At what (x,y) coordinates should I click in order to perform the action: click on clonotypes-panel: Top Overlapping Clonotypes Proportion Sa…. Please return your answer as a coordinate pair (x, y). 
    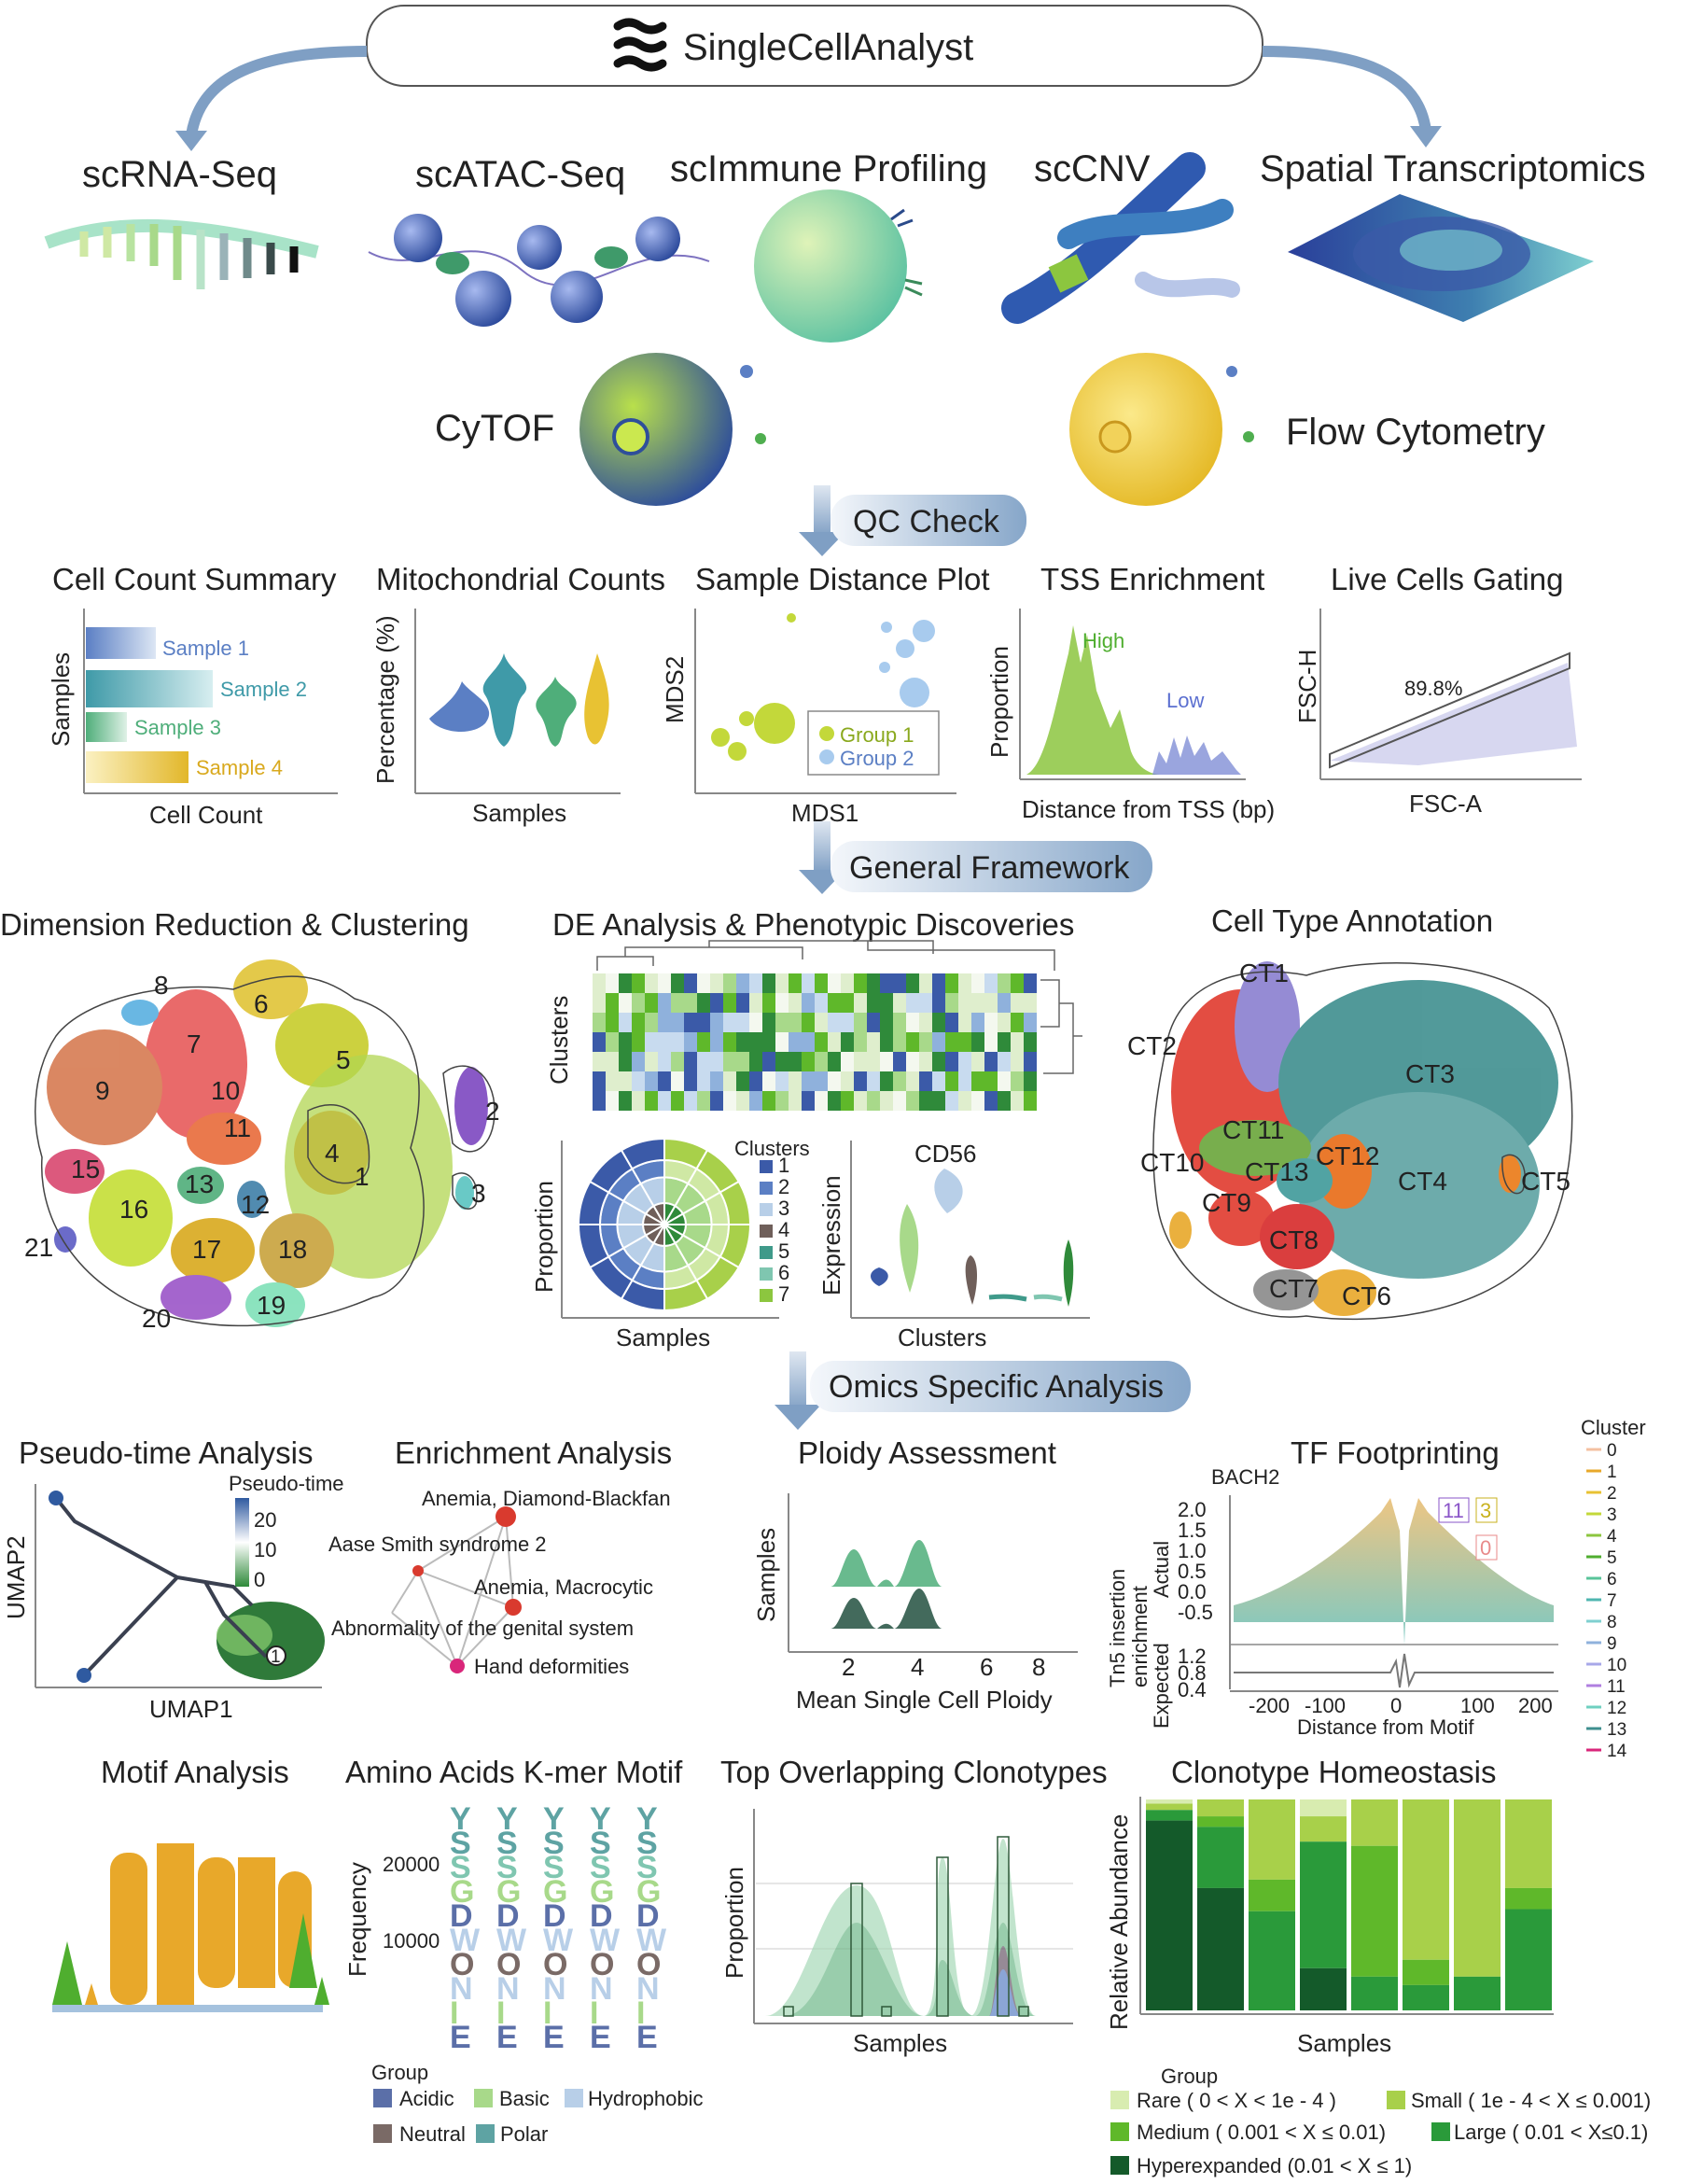
    Looking at the image, I should click on (914, 1906).